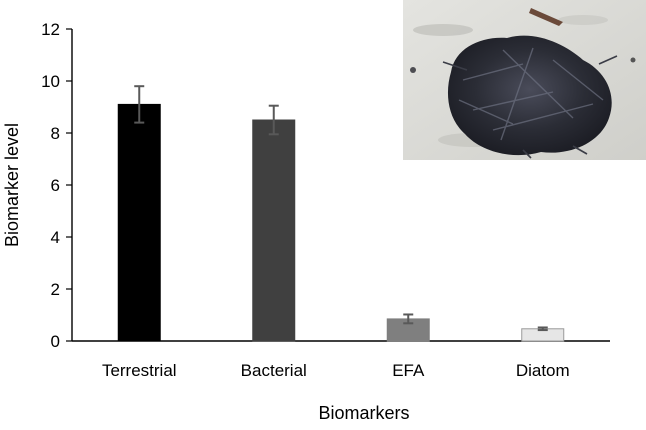  What do you see at coordinates (408, 319) in the screenshot?
I see `error-bar-efa` at bounding box center [408, 319].